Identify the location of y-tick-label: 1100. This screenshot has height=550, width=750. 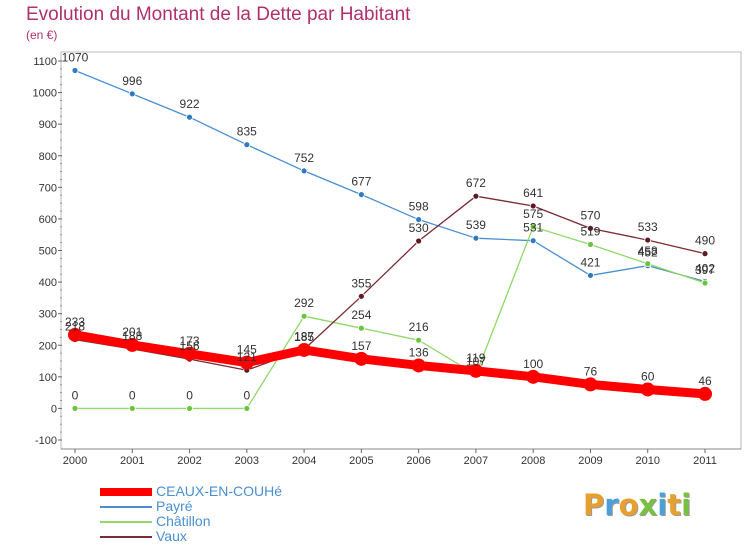
(45, 62).